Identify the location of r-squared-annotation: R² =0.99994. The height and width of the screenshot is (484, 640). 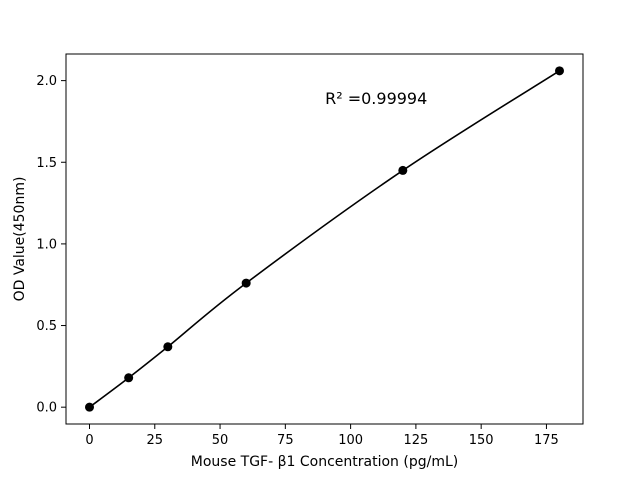
(376, 98).